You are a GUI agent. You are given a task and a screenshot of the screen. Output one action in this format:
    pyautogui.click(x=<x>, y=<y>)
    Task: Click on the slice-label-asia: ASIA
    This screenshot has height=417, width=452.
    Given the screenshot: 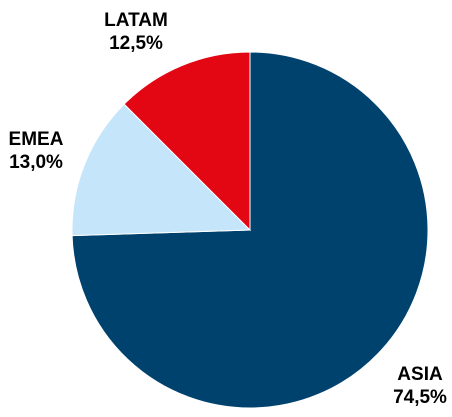 What is the action you would take?
    pyautogui.click(x=420, y=374)
    